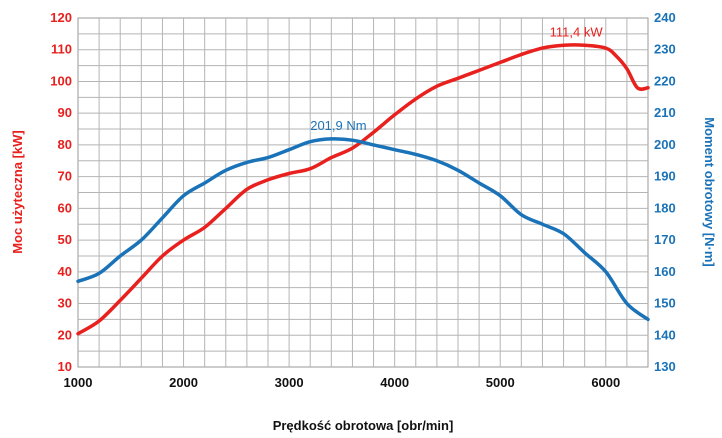  What do you see at coordinates (665, 17) in the screenshot?
I see `y-tick-label-right: 240` at bounding box center [665, 17].